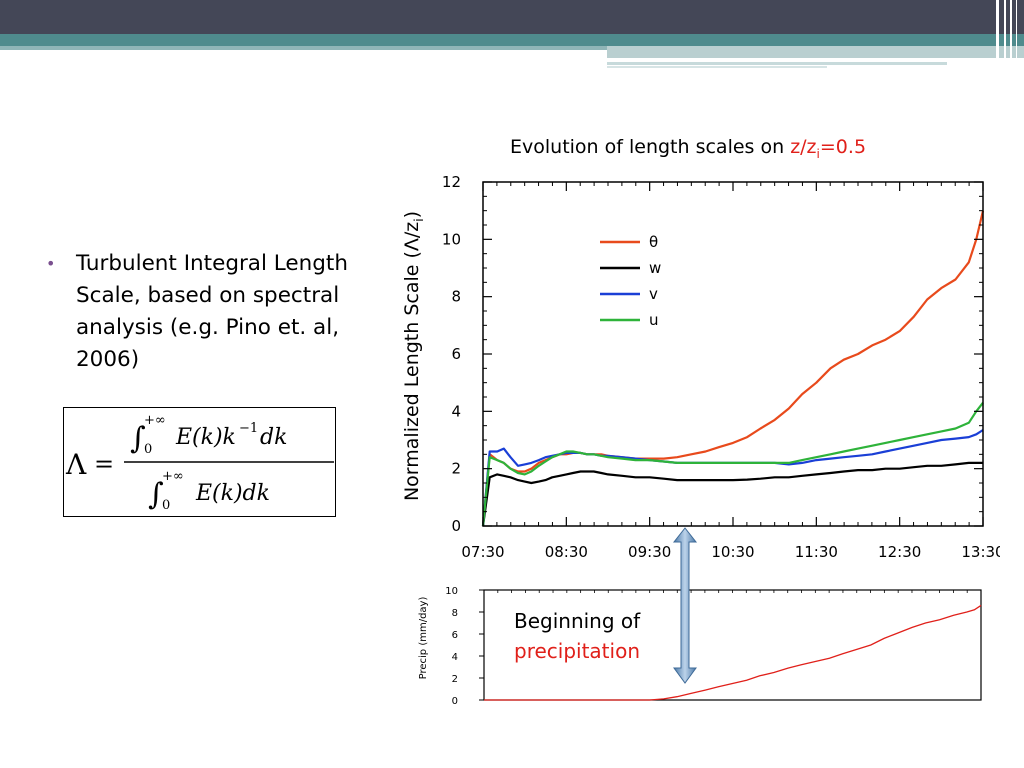 This screenshot has width=1024, height=768. What do you see at coordinates (653, 294) in the screenshot?
I see `legend-label-v: v` at bounding box center [653, 294].